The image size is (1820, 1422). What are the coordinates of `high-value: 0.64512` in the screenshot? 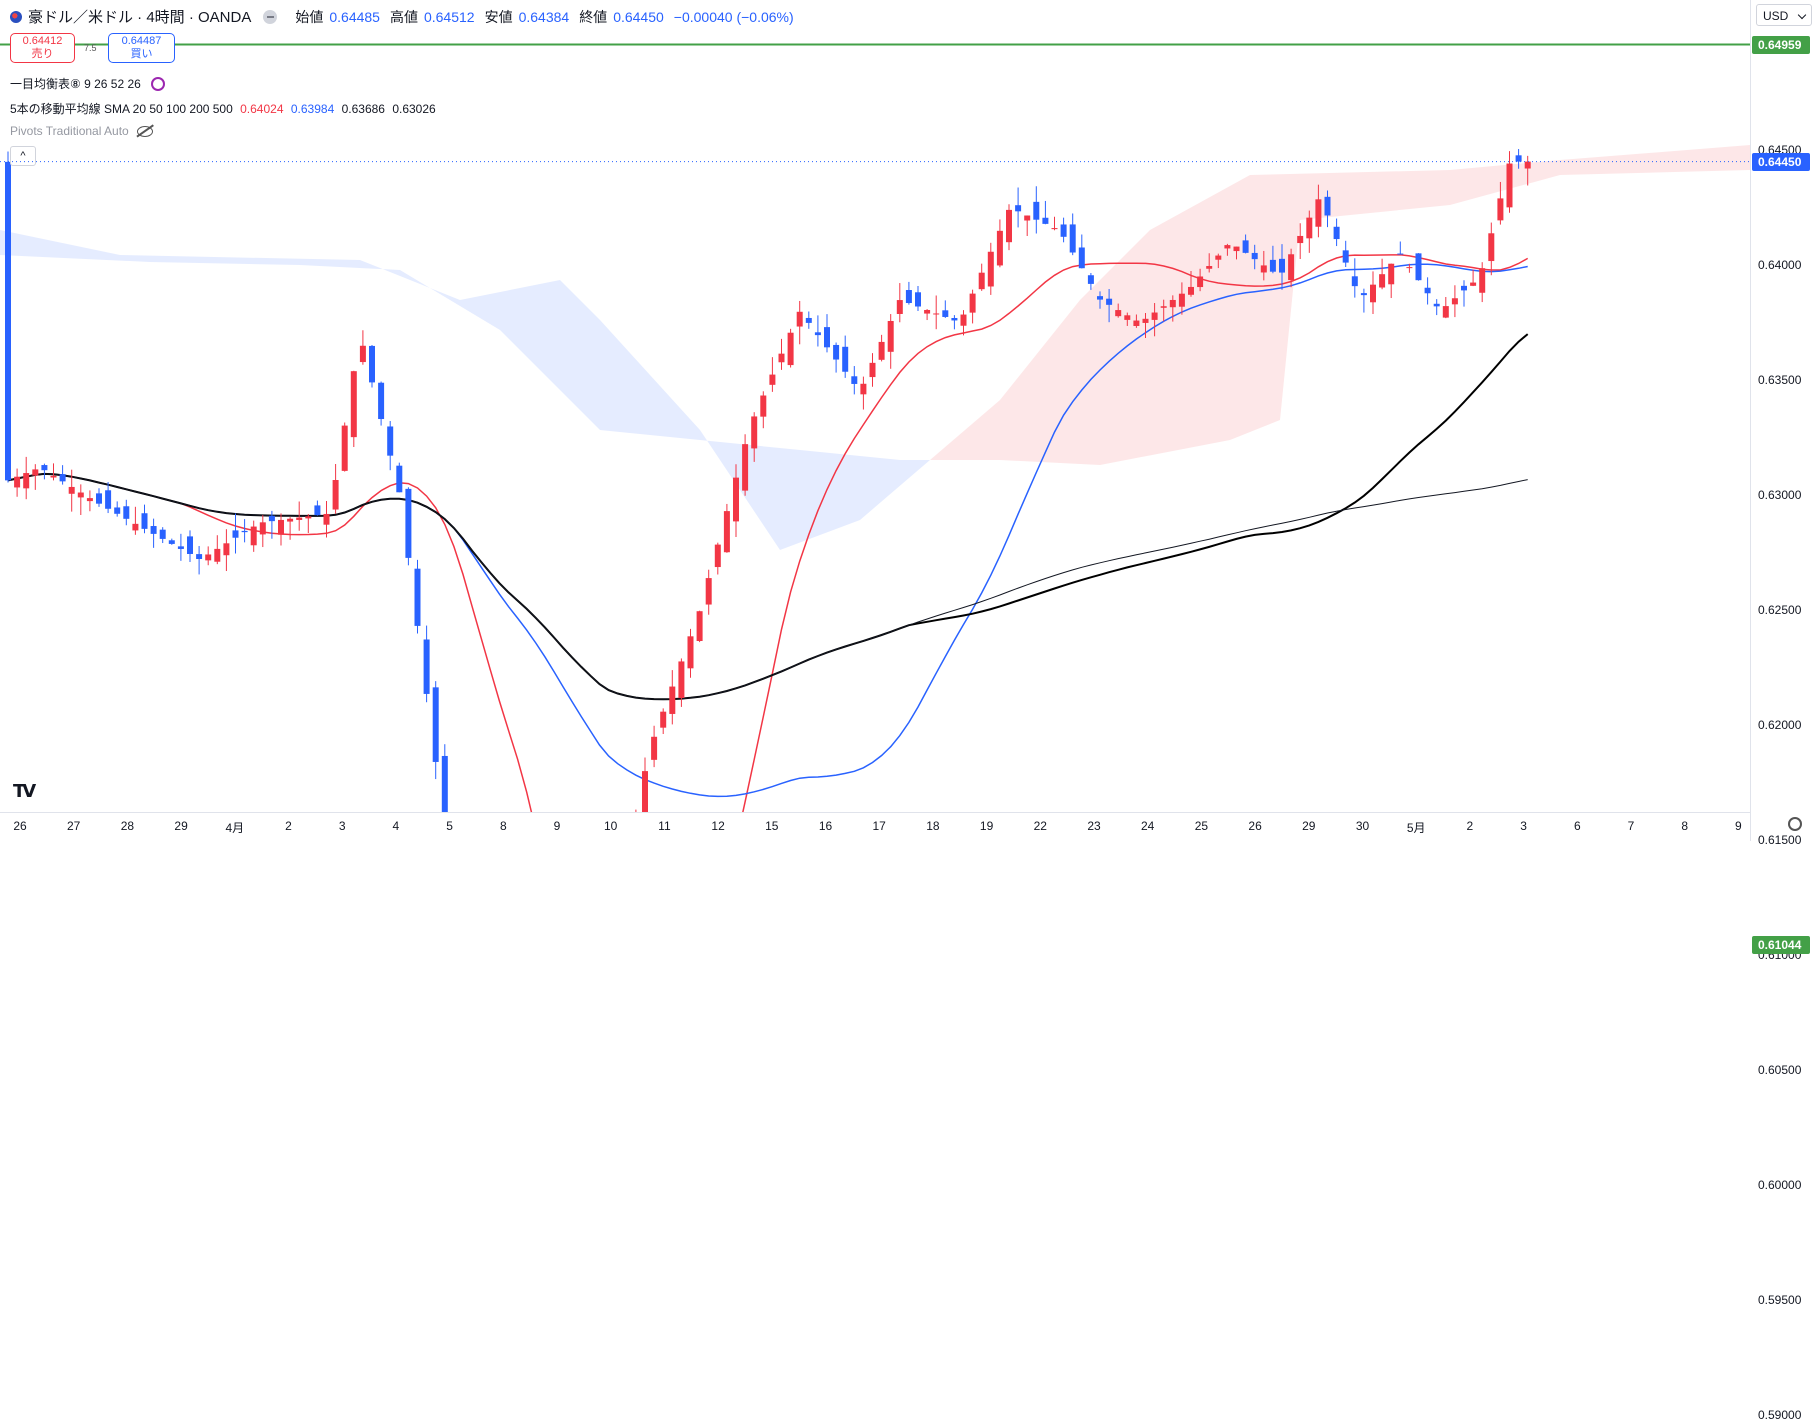 It's located at (449, 16).